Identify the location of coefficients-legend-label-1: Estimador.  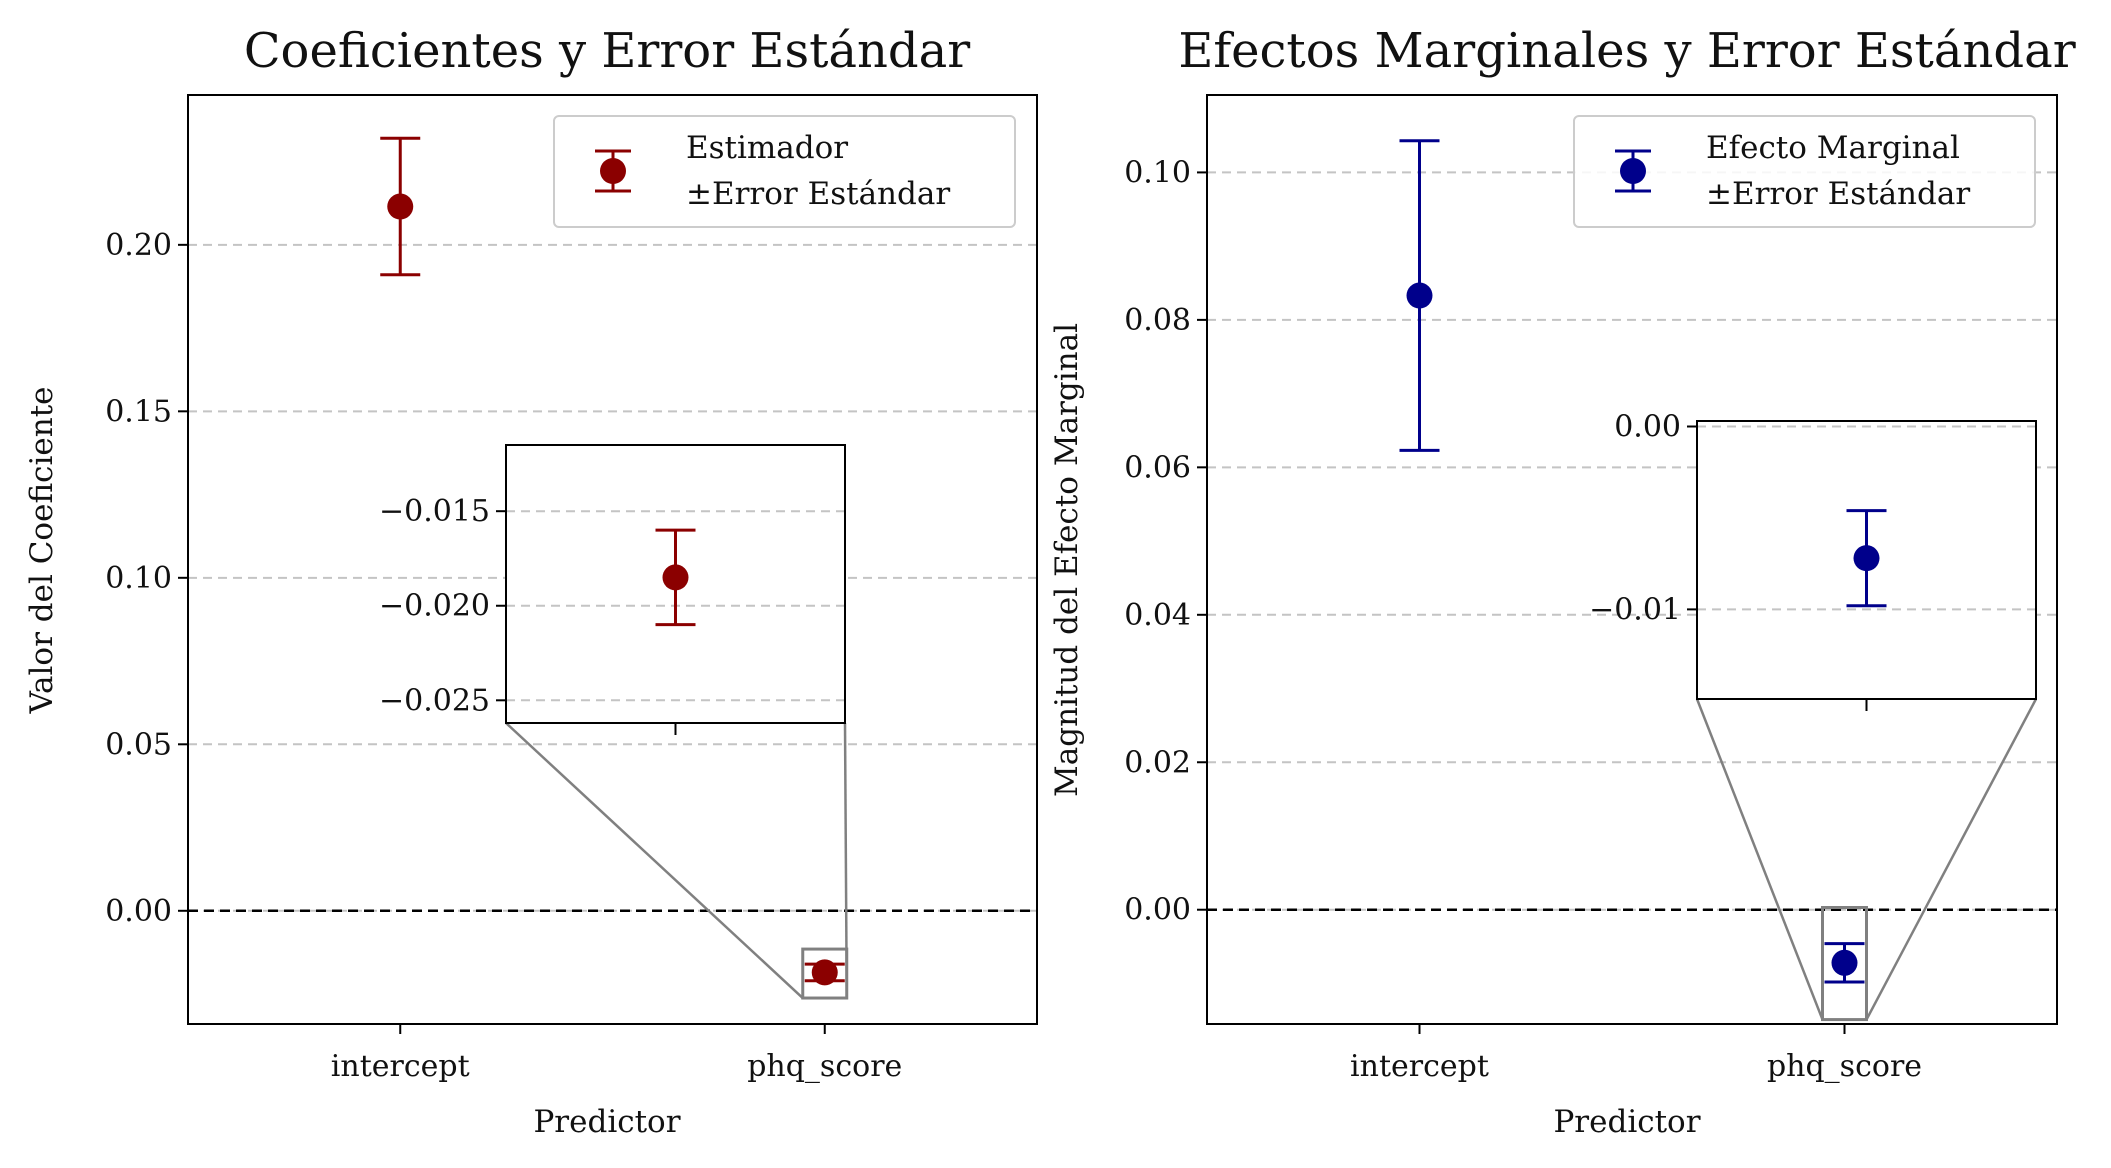
(767, 148).